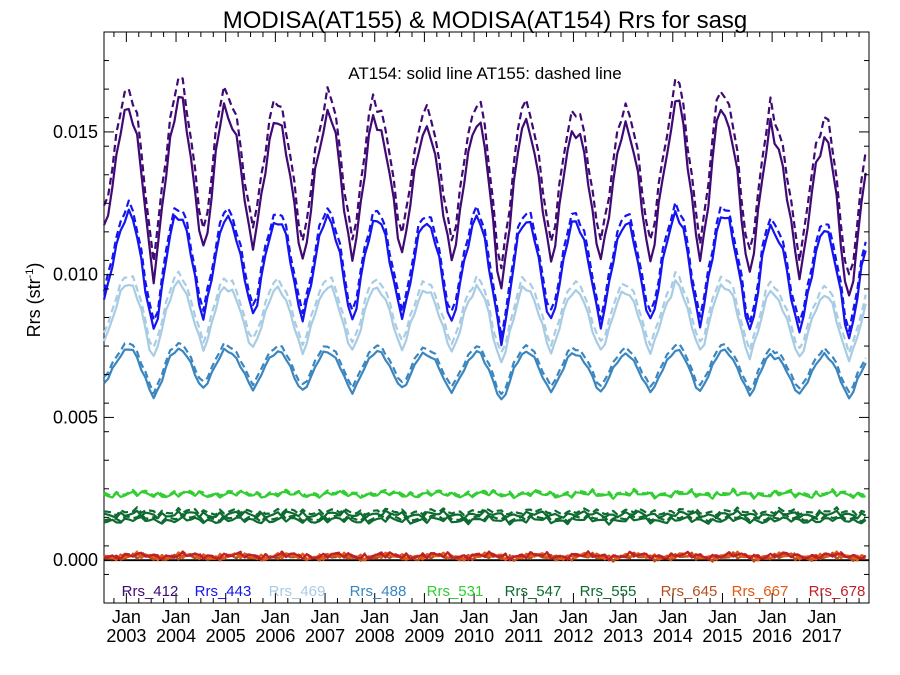  Describe the element at coordinates (297, 591) in the screenshot. I see `legend-entry-rrs-469: Rrs_469` at that location.